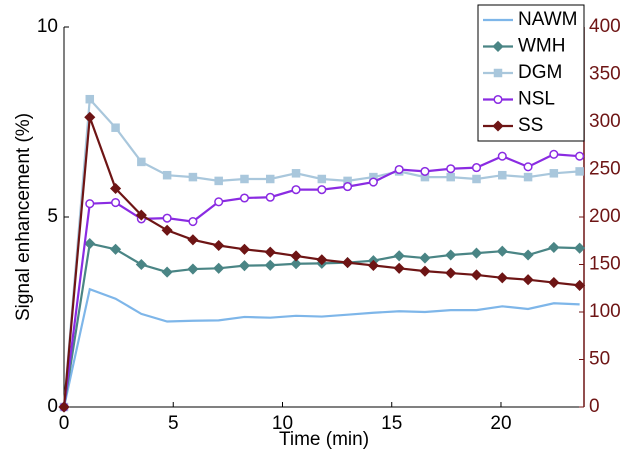 The width and height of the screenshot is (633, 459). What do you see at coordinates (540, 72) in the screenshot?
I see `legend-label: DGM` at bounding box center [540, 72].